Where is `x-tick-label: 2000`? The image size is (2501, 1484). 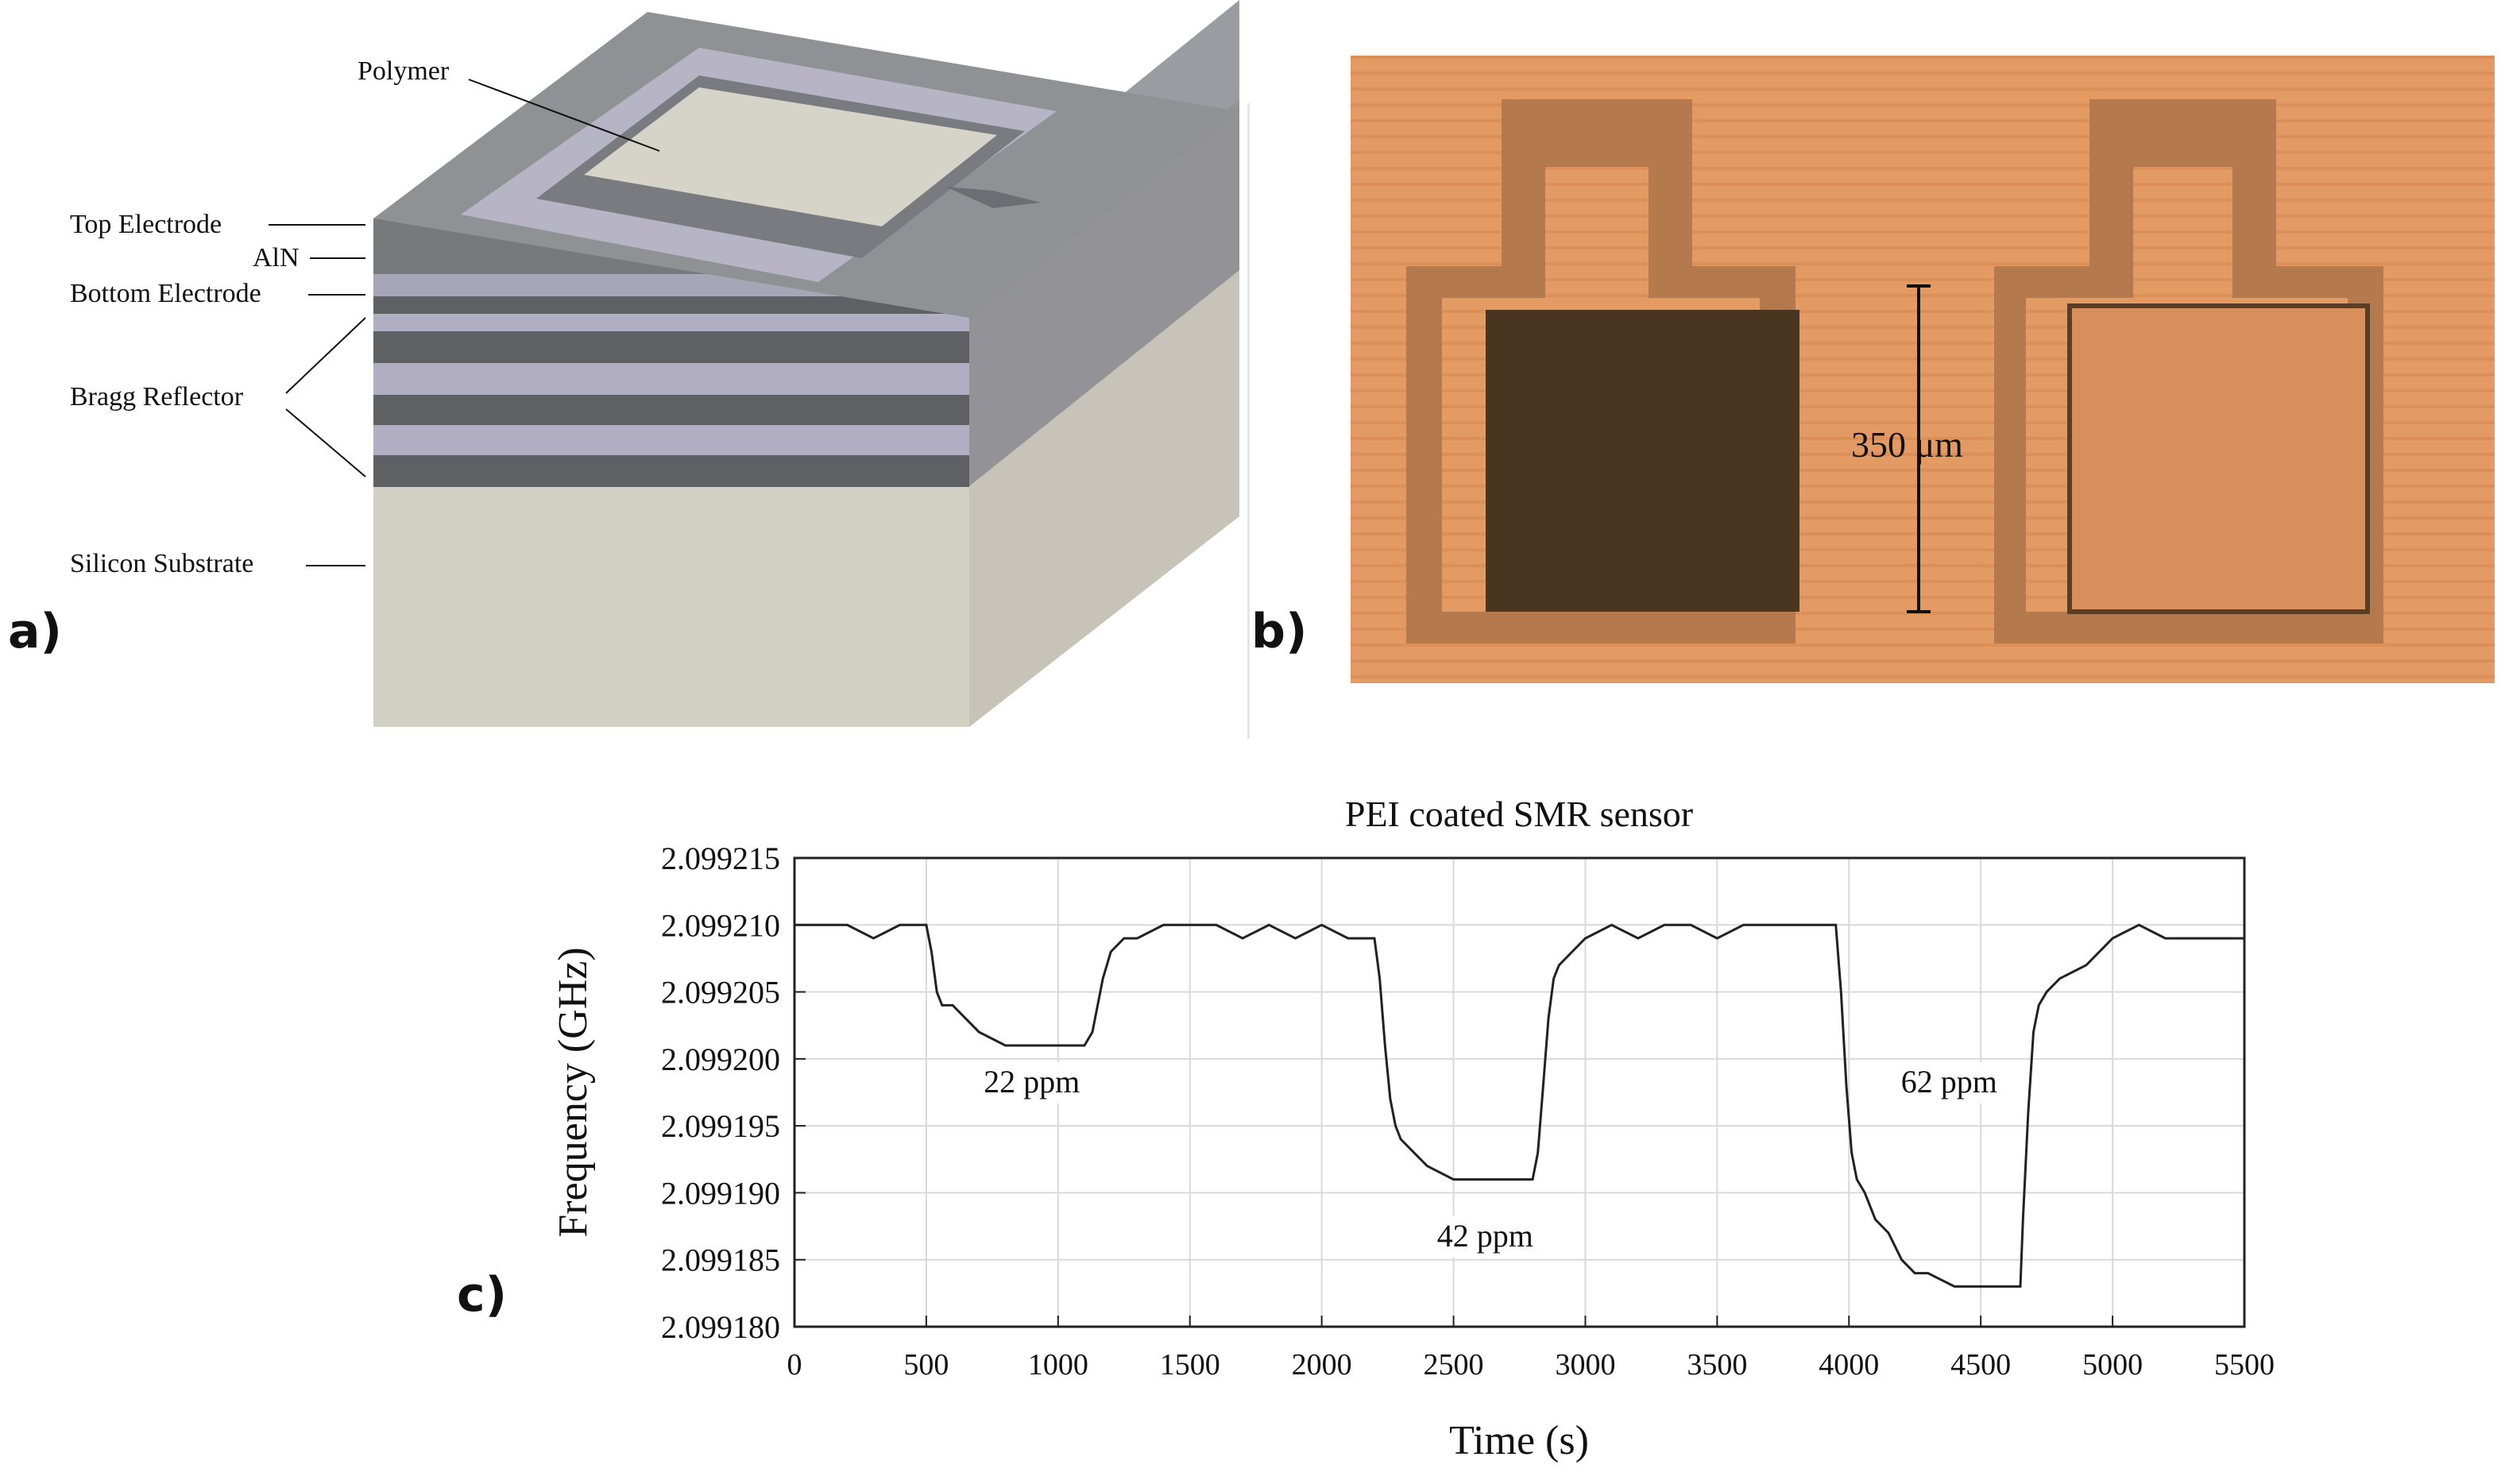
x-tick-label: 2000 is located at coordinates (1322, 1365).